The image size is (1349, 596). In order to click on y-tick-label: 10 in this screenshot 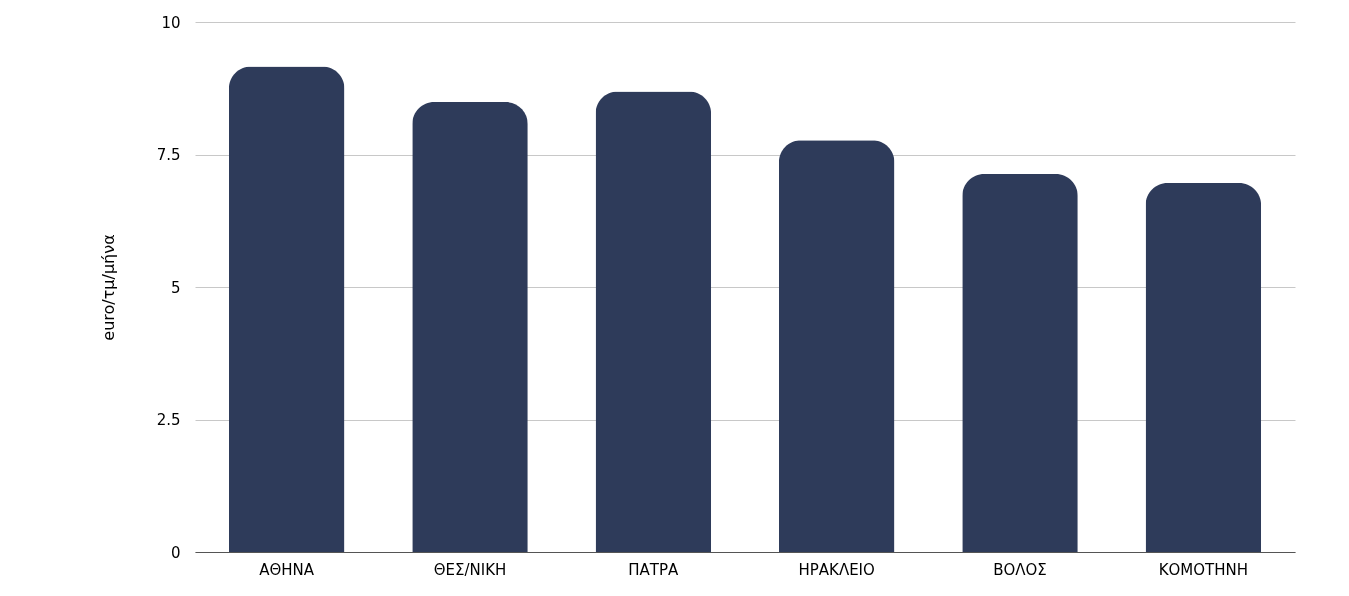, I will do `click(171, 22)`.